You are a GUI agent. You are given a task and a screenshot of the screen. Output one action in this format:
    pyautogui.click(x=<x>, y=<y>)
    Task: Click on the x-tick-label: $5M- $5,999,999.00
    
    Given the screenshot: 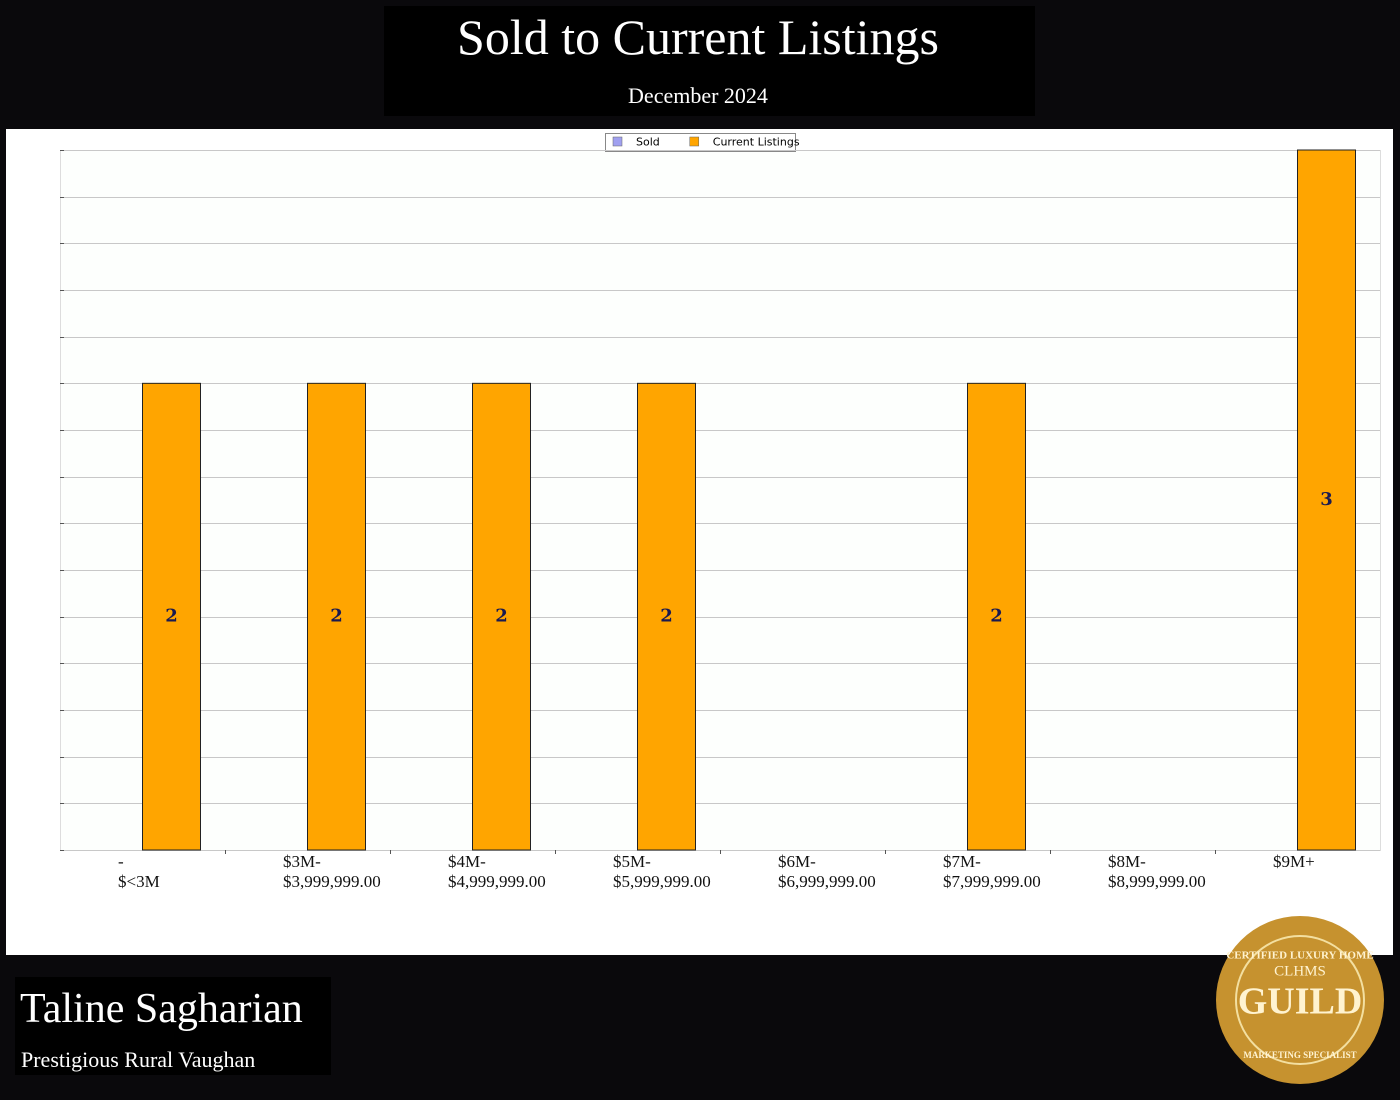 What is the action you would take?
    pyautogui.click(x=662, y=871)
    